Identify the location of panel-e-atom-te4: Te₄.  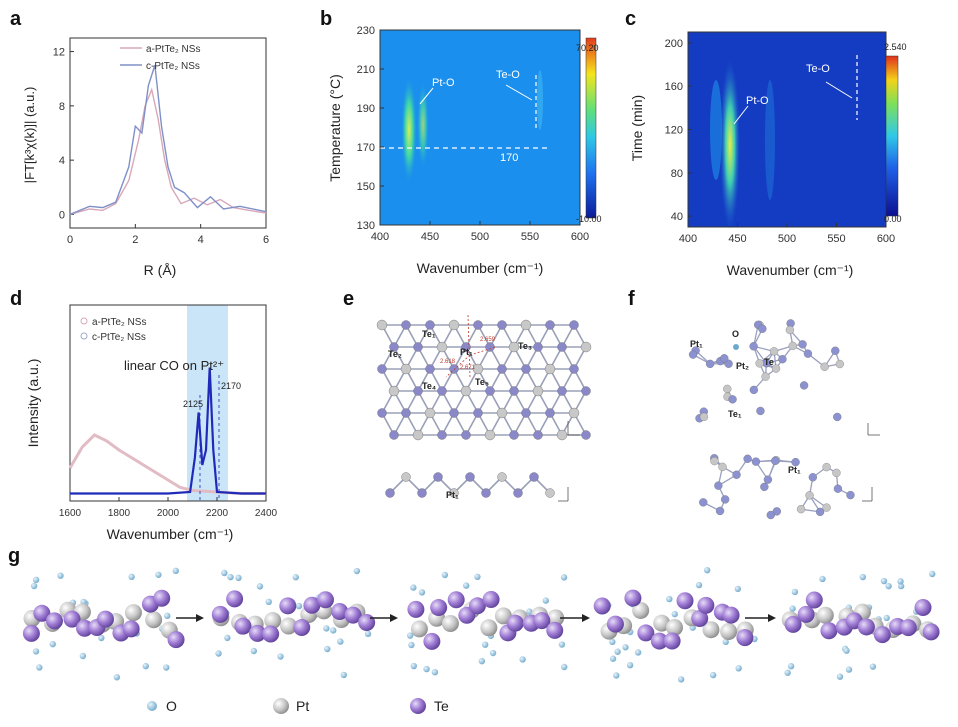
(429, 386).